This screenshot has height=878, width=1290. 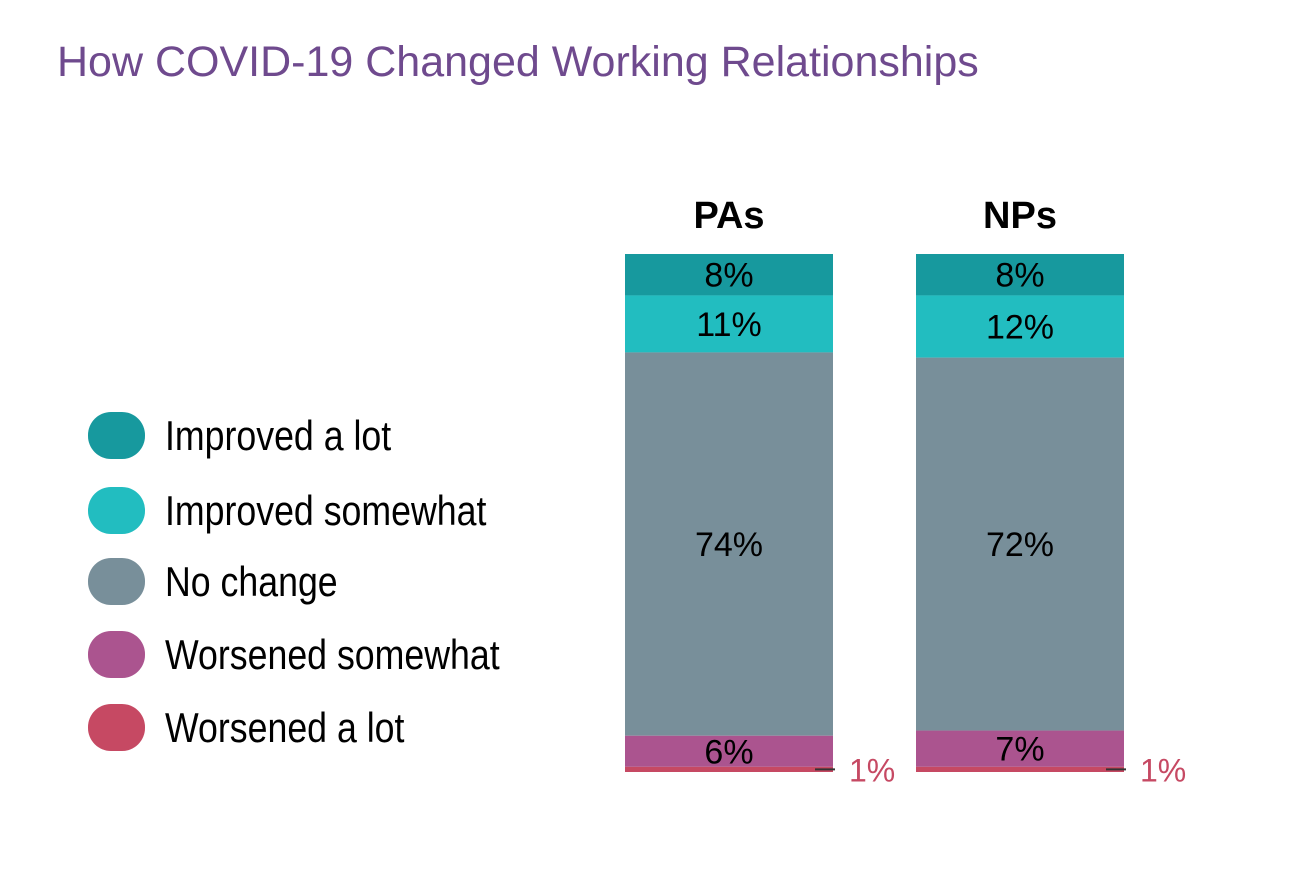 What do you see at coordinates (326, 511) in the screenshot?
I see `legend-label: Improved somewhat` at bounding box center [326, 511].